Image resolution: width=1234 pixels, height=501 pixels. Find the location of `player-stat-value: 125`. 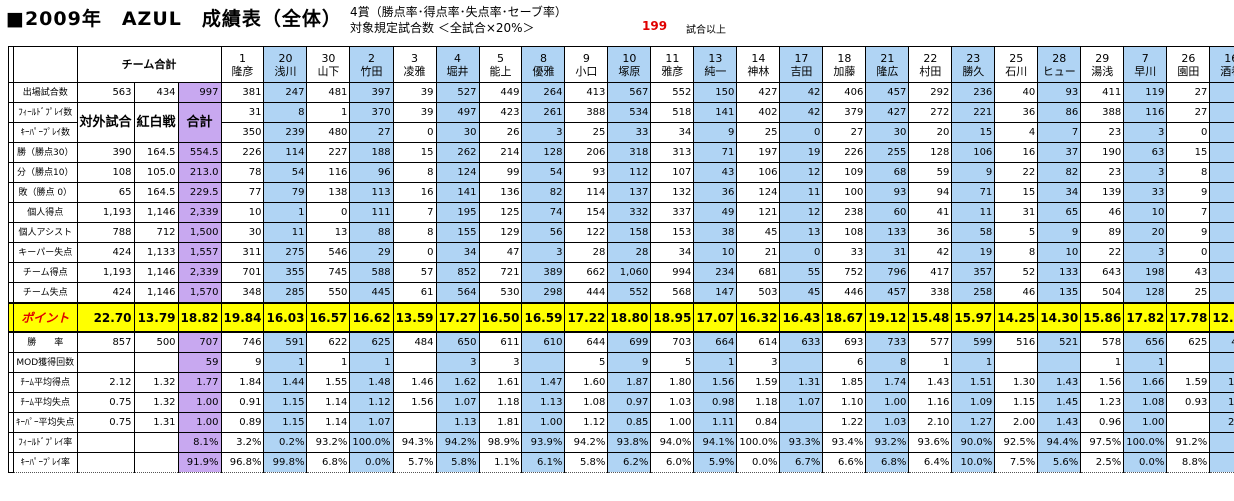

player-stat-value: 125 is located at coordinates (500, 212).